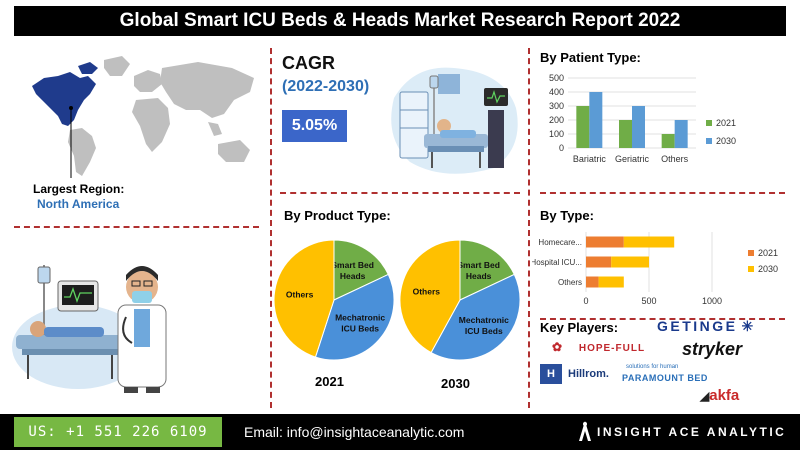 This screenshot has width=800, height=450. I want to click on footer-brand: INSIGHT ACE ANALYTIC, so click(692, 432).